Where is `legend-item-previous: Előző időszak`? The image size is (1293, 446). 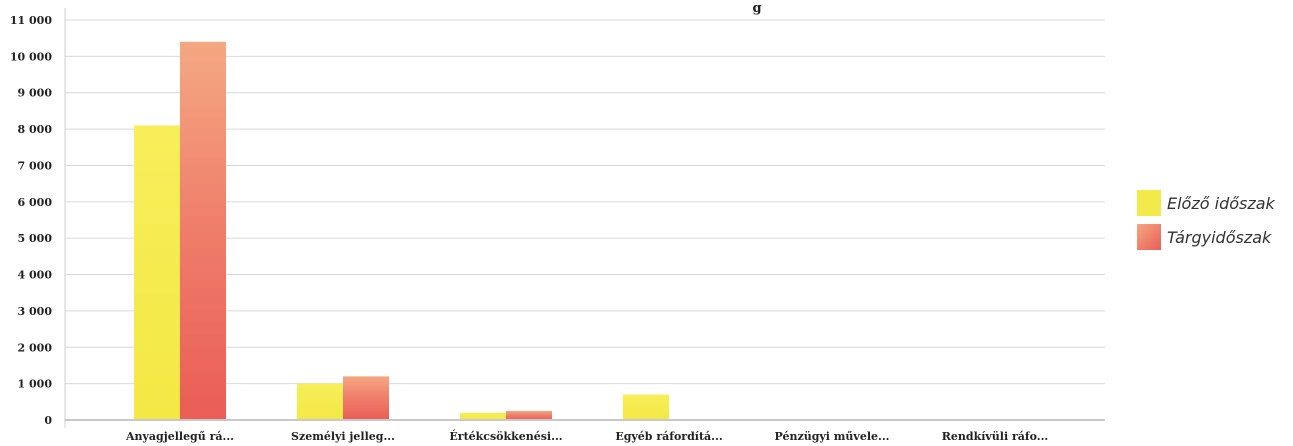
legend-item-previous: Előző időszak is located at coordinates (1206, 203).